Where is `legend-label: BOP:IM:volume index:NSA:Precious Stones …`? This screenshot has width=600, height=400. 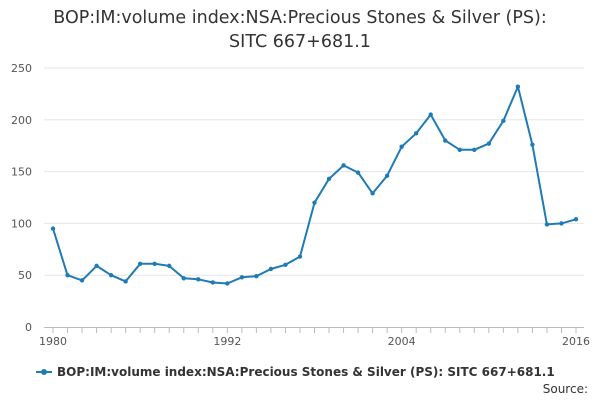
legend-label: BOP:IM:volume index:NSA:Precious Stones … is located at coordinates (306, 372).